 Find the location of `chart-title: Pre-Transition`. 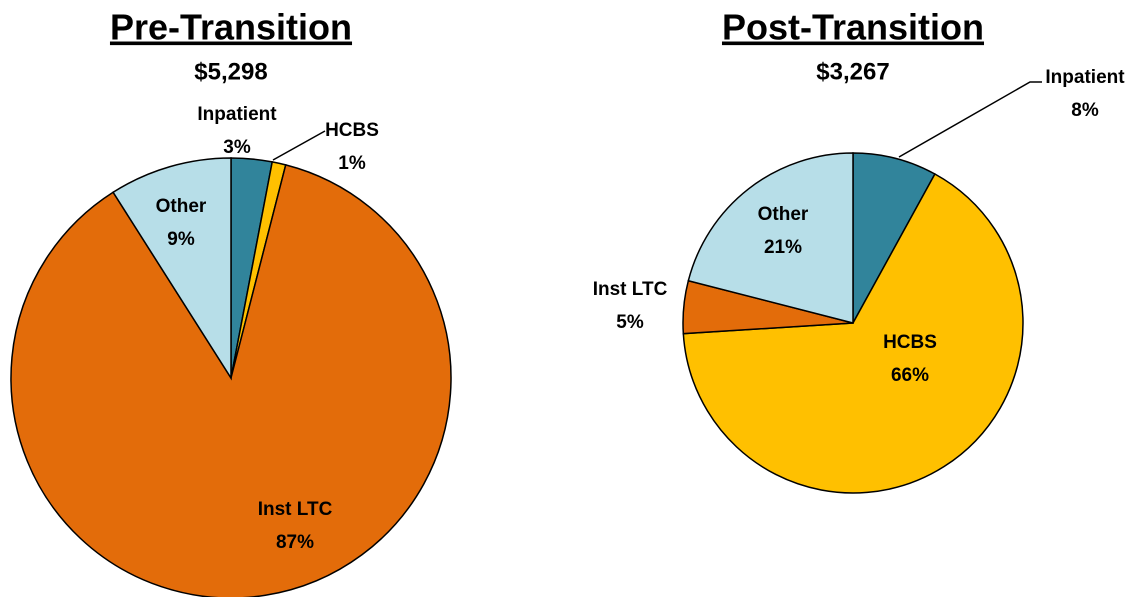

chart-title: Pre-Transition is located at coordinates (231, 27).